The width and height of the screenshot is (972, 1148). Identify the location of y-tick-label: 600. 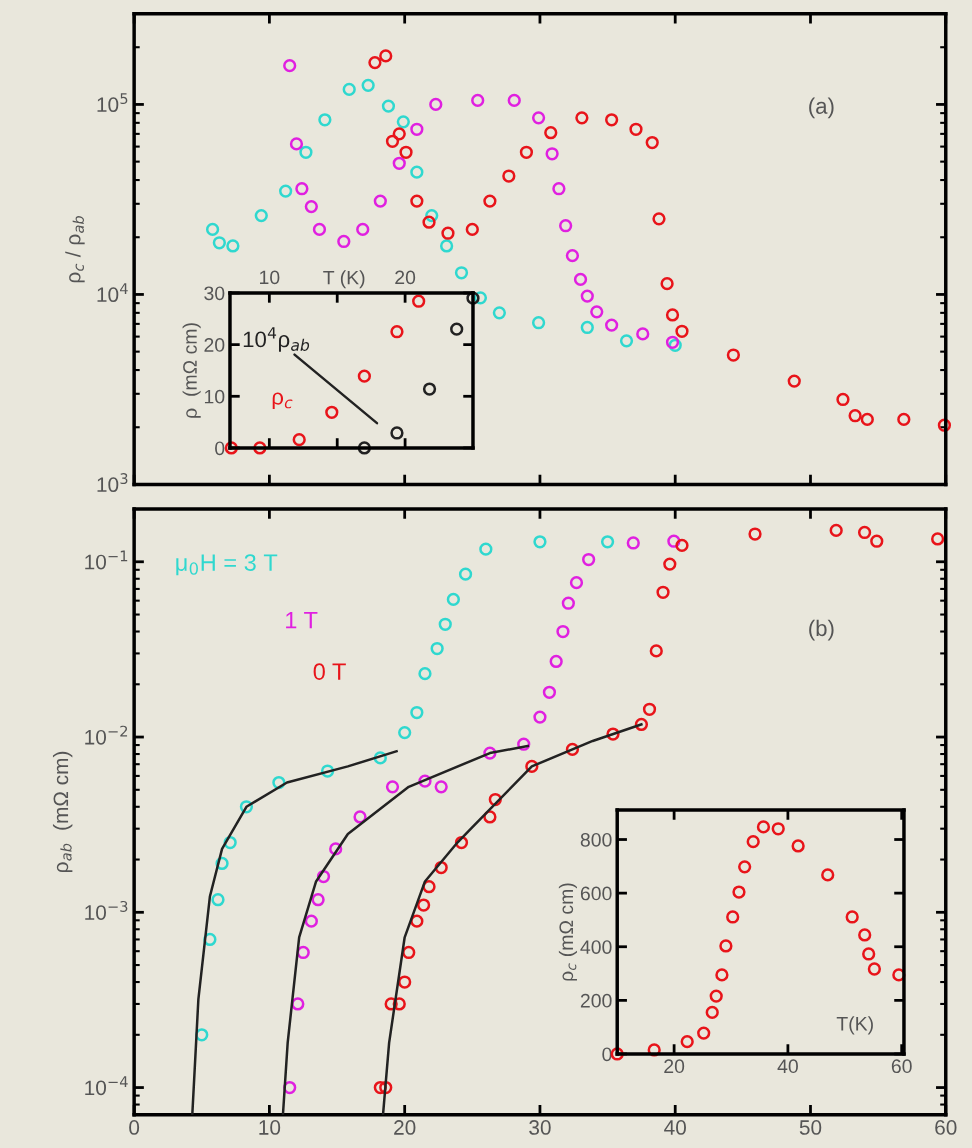
(596, 893).